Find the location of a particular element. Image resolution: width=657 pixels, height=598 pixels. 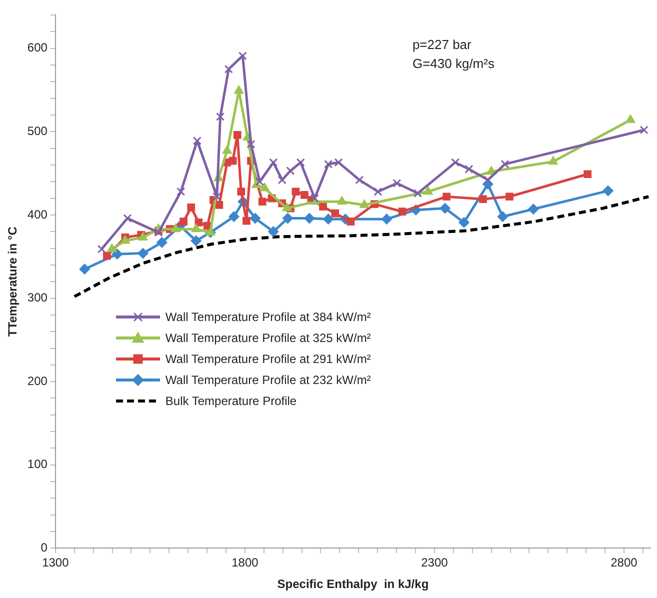

y-tick-label: 600 is located at coordinates (37, 47).